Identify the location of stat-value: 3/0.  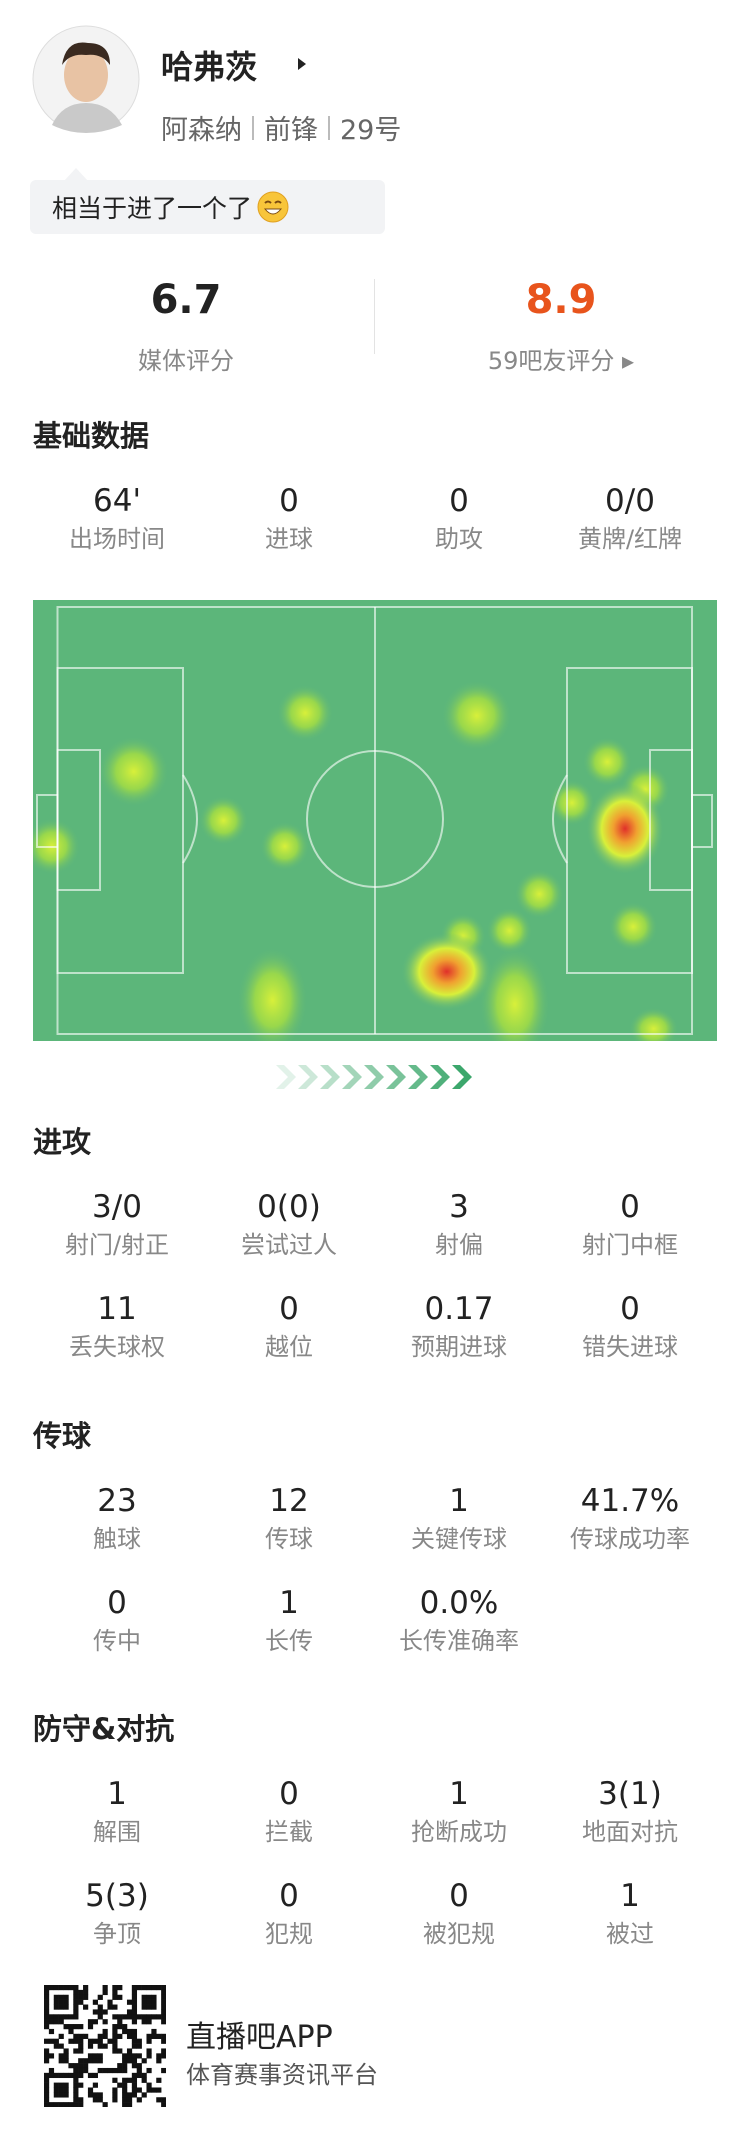
(117, 1207).